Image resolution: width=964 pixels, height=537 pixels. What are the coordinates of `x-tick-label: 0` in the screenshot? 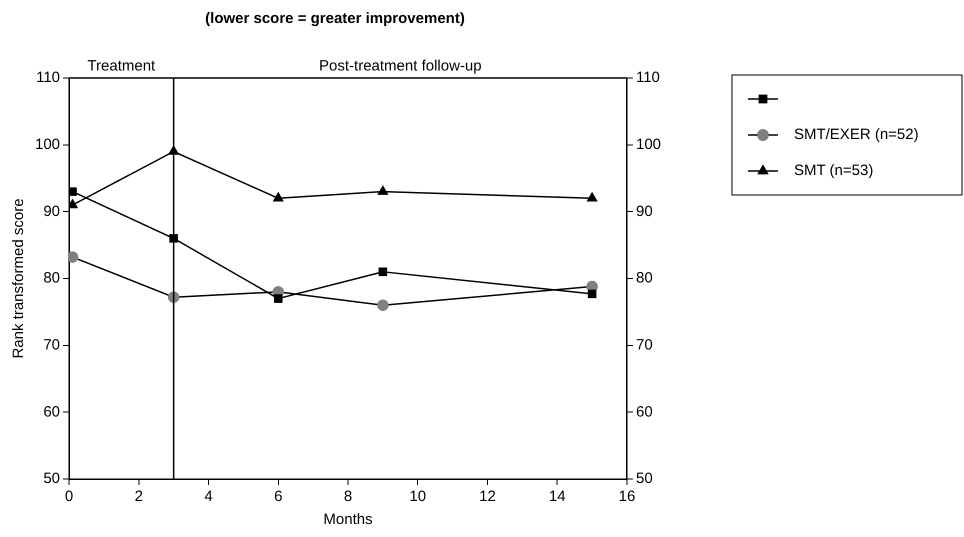 It's located at (69, 497).